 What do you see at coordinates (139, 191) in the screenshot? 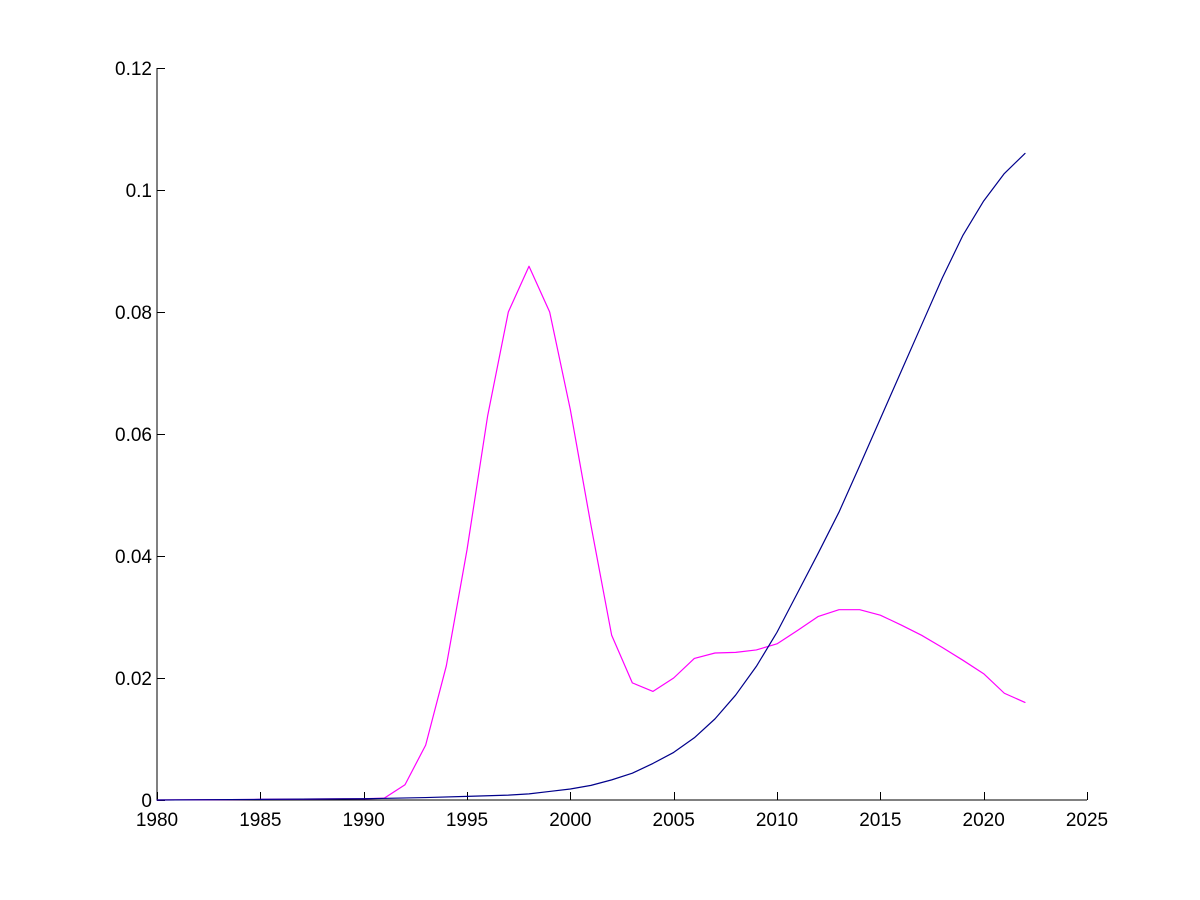
I see `y-tick-label: 0.1` at bounding box center [139, 191].